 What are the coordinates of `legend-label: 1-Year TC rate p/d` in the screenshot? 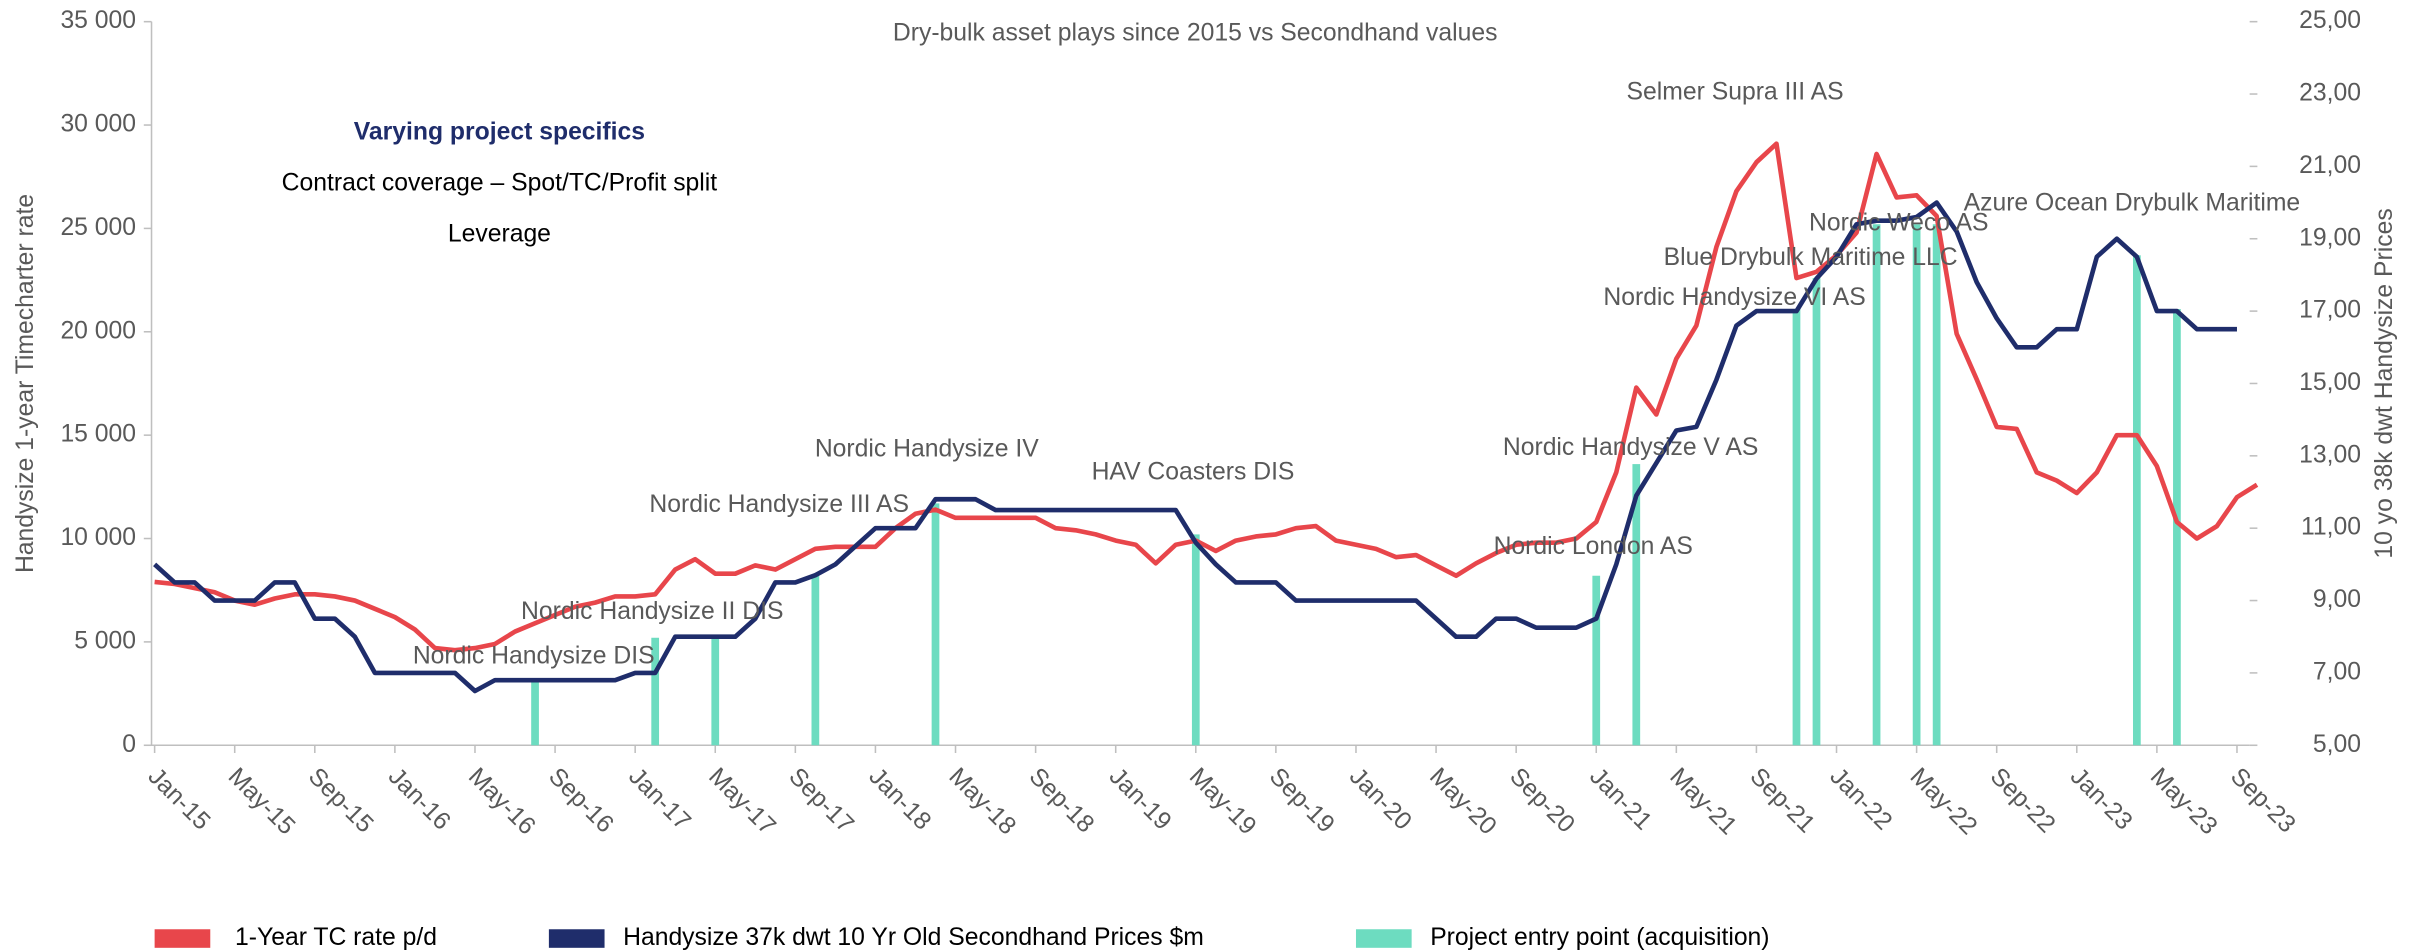 It's located at (336, 937).